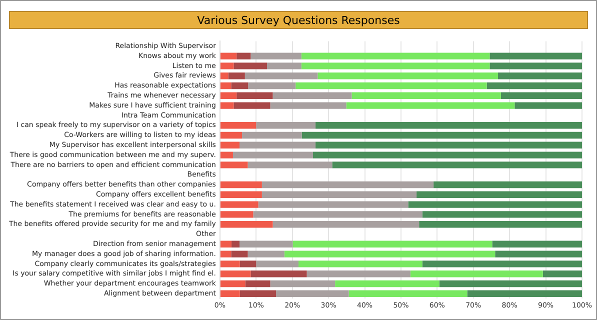  I want to click on chart-title: Various Survey Questions Responses, so click(298, 20).